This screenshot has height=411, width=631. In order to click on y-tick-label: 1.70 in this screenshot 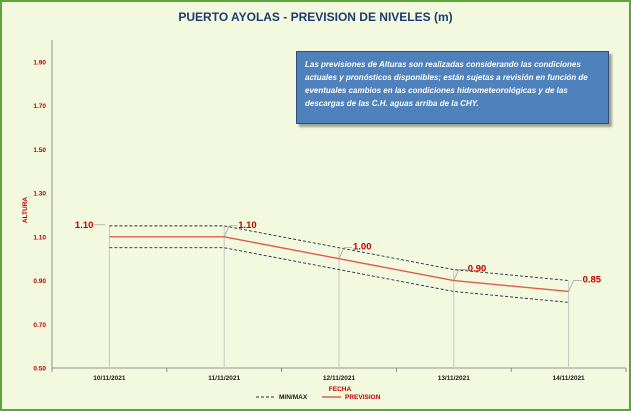, I will do `click(39, 106)`.